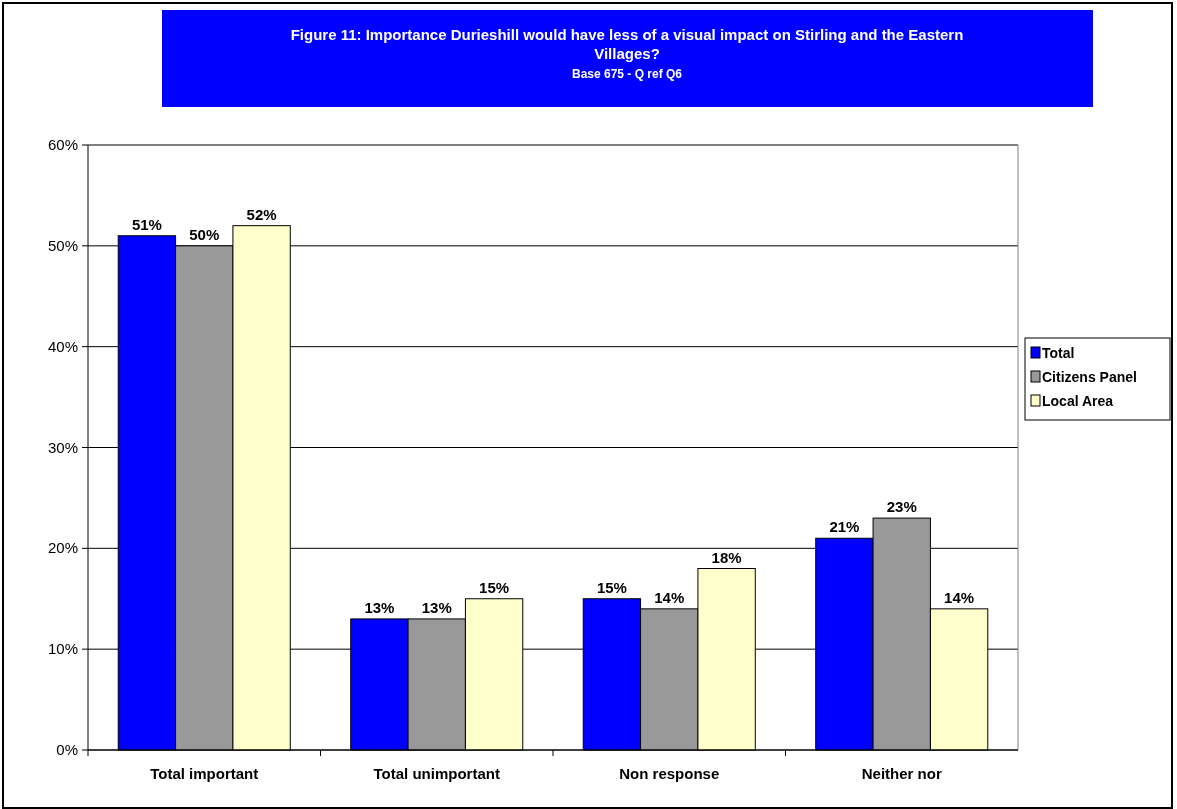 This screenshot has height=809, width=1177. What do you see at coordinates (62, 245) in the screenshot?
I see `y-tick-label: 50%` at bounding box center [62, 245].